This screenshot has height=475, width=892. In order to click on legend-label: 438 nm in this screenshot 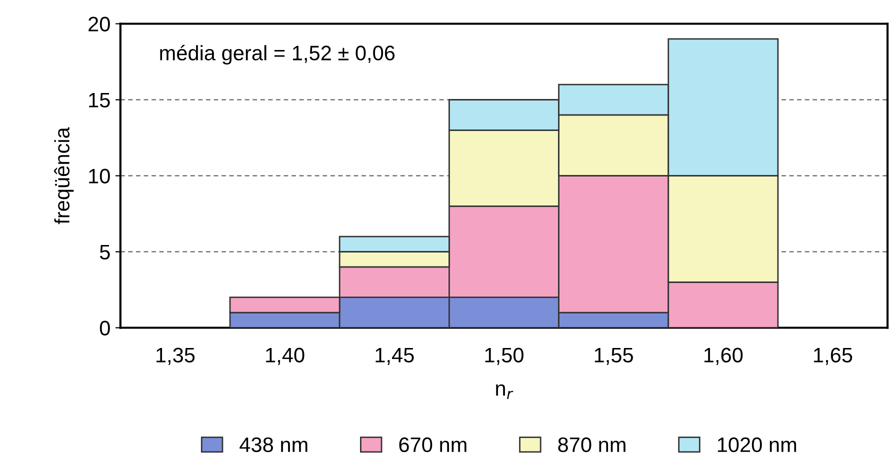, I will do `click(274, 444)`.